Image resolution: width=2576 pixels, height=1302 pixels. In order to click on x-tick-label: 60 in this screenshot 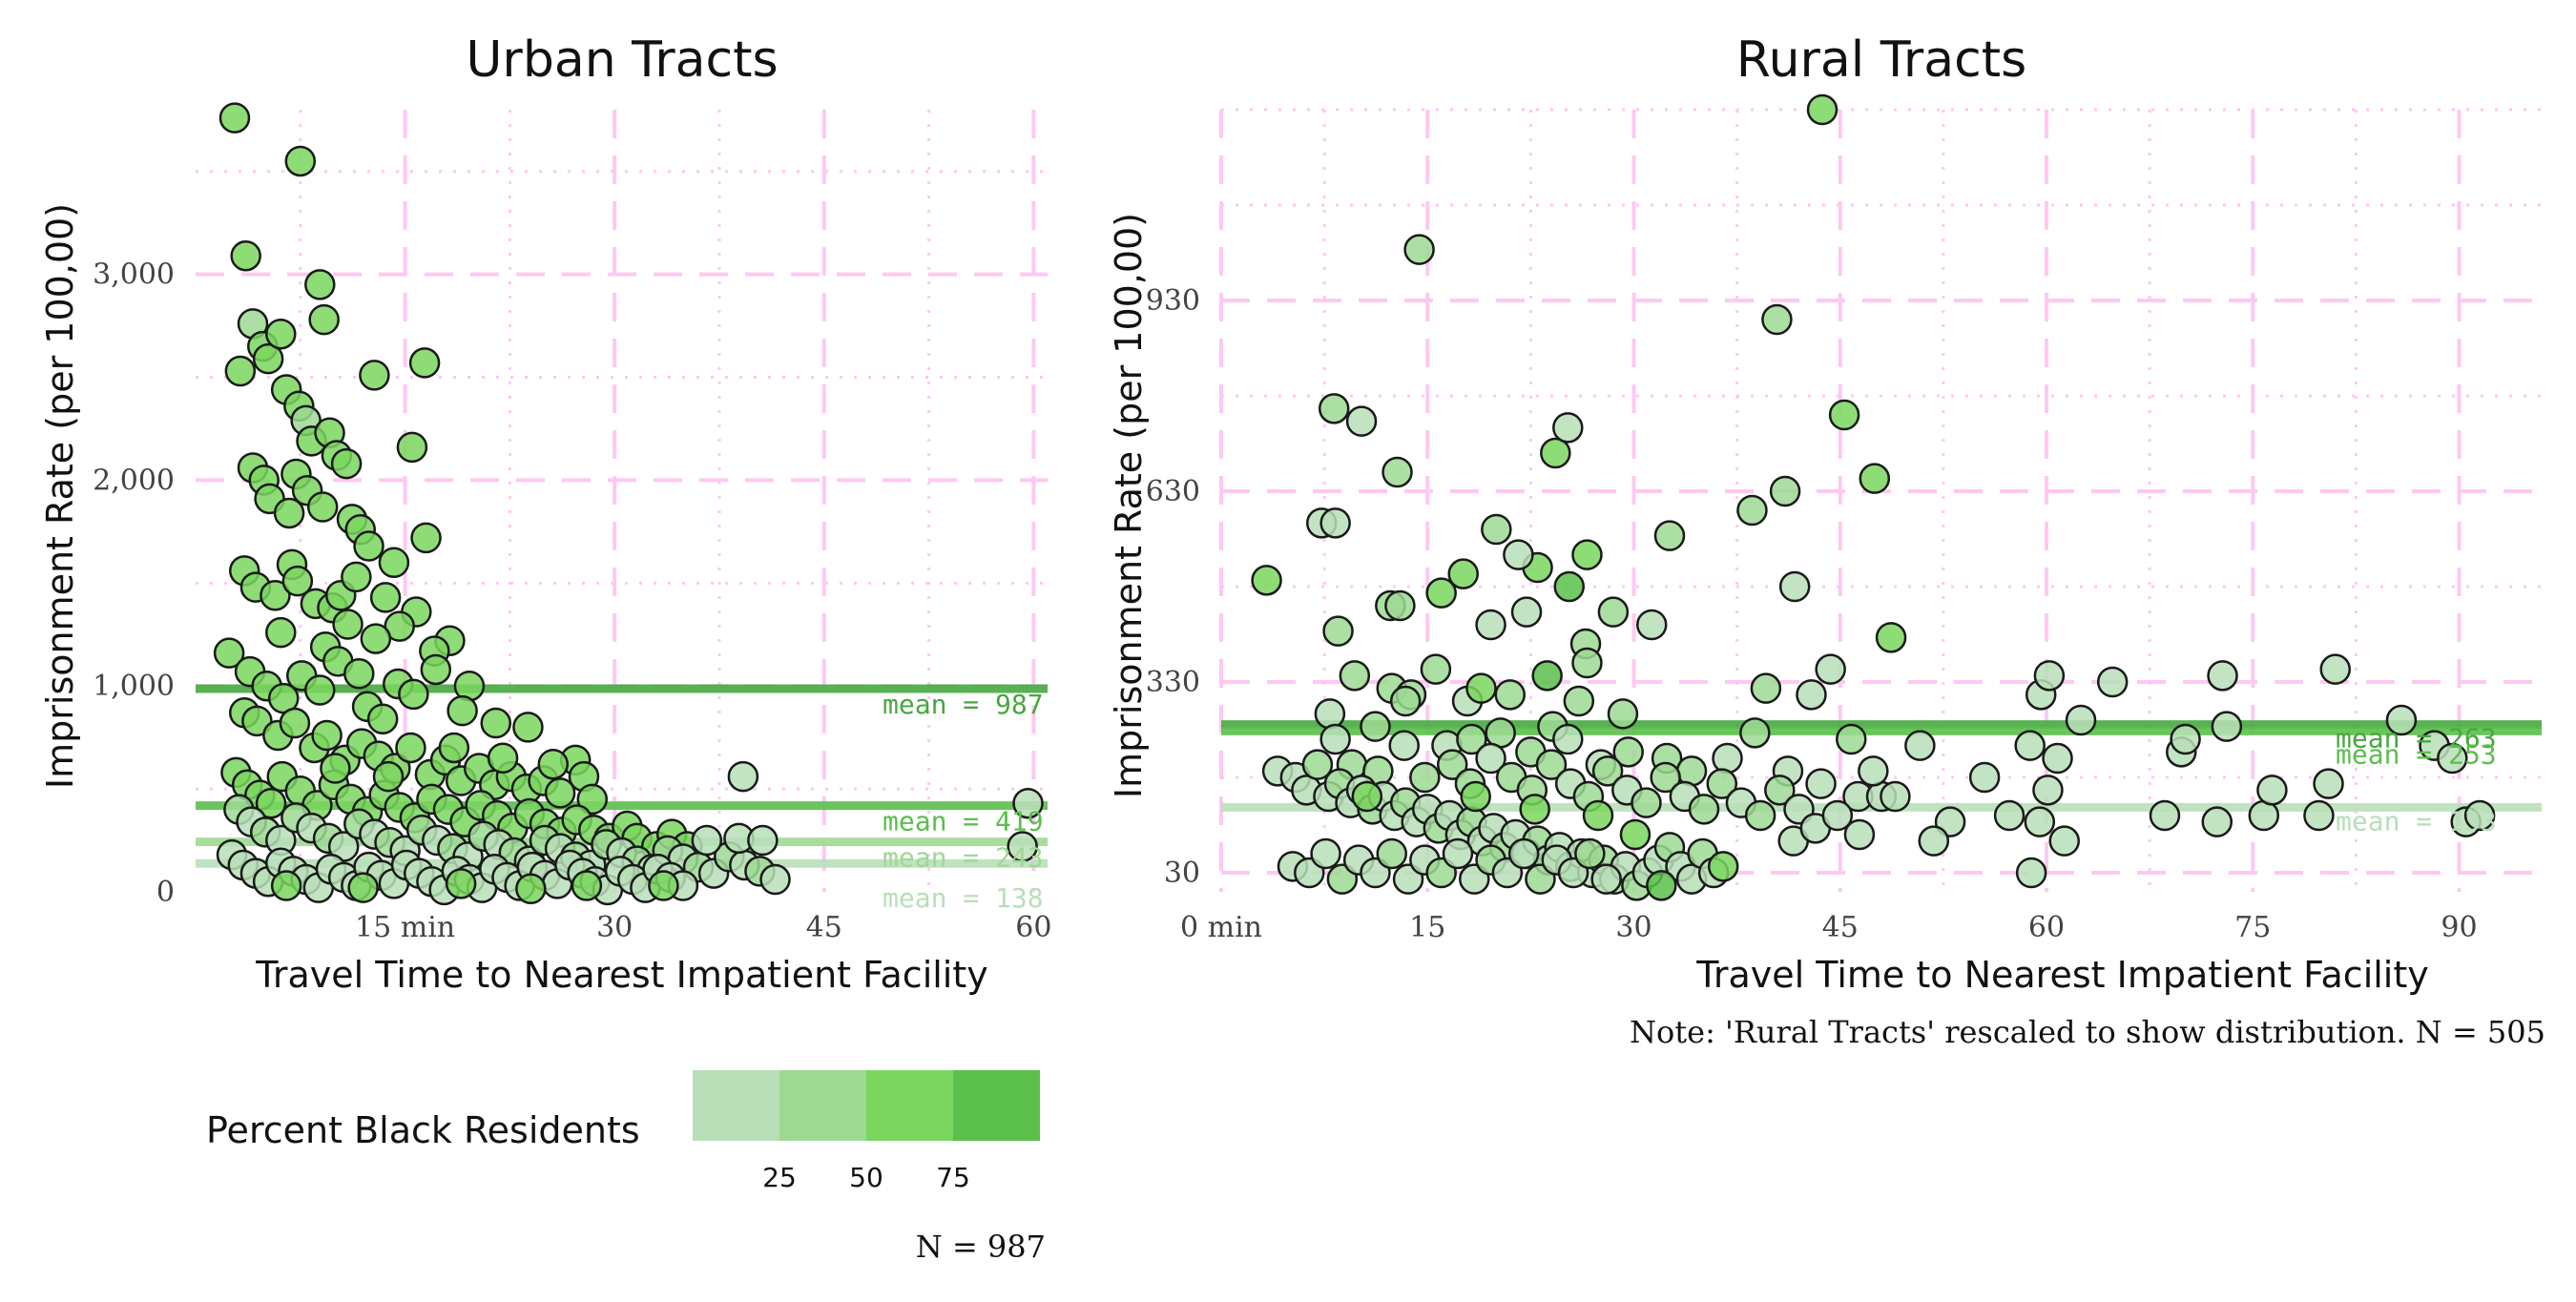, I will do `click(2046, 927)`.